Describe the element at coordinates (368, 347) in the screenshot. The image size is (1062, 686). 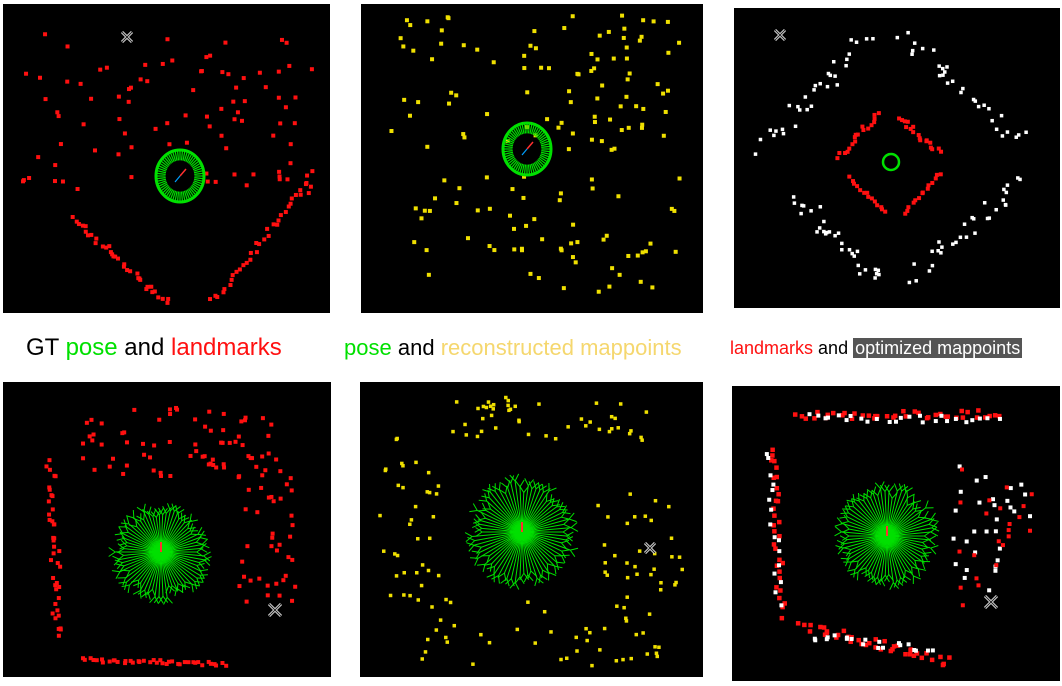
I see `caption-recon-pose: pose` at that location.